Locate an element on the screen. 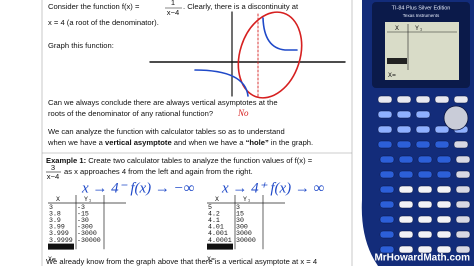  handwritten-note: x → 4⁻ f(x) → −∞ is located at coordinates (138, 188).